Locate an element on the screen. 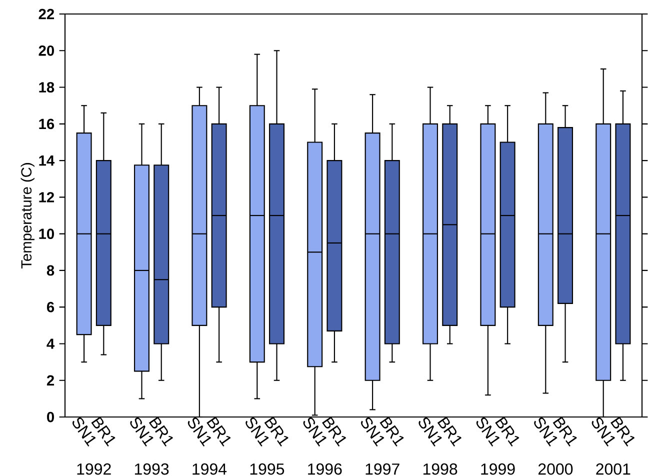 The width and height of the screenshot is (652, 476). y-tick-label: 2 is located at coordinates (50, 380).